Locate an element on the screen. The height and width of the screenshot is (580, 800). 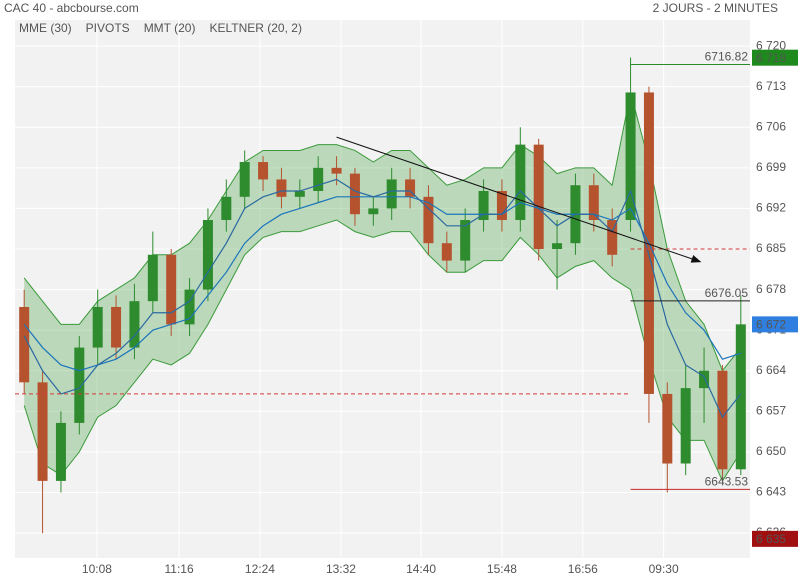
legend-entry: MME (30) is located at coordinates (45, 28).